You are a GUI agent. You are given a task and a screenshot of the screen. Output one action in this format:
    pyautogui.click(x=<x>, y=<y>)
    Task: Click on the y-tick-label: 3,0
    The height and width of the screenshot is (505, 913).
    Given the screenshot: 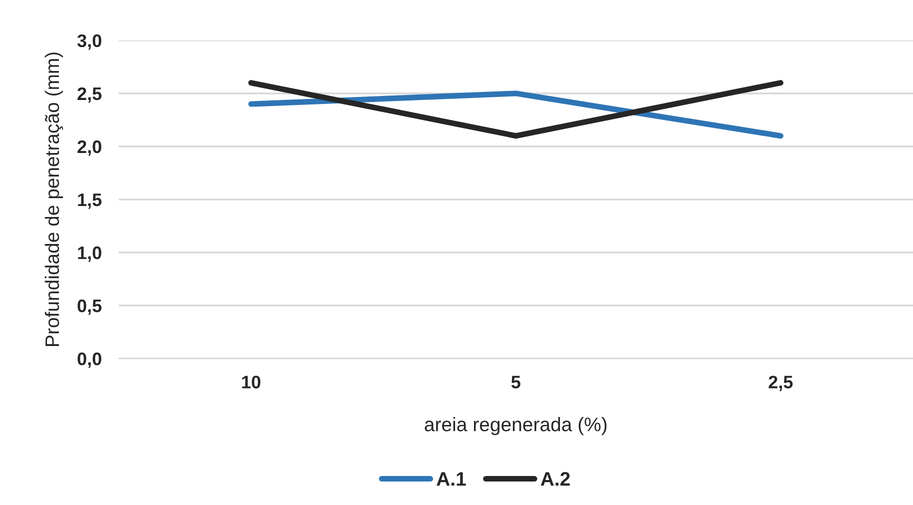 What is the action you would take?
    pyautogui.click(x=89, y=42)
    